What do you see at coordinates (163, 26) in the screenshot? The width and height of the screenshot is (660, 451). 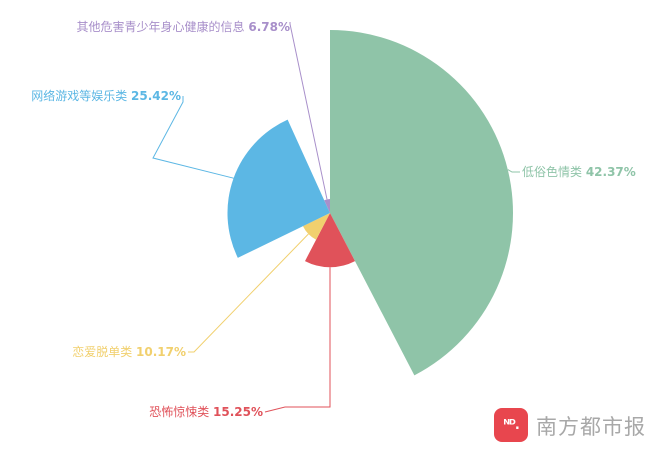 I see `slice-label-name: 其他危害青少年身心健康的信息` at bounding box center [163, 26].